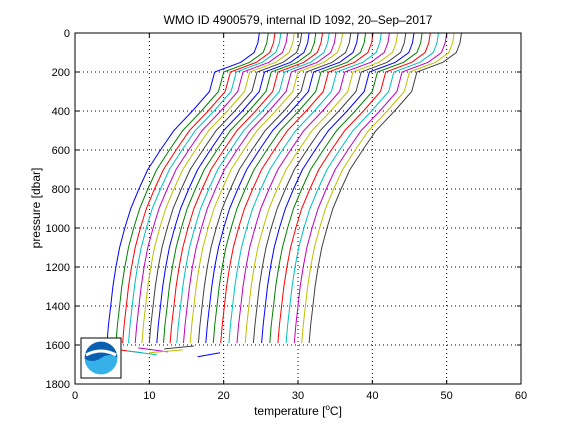 This screenshot has width=576, height=437. Describe the element at coordinates (372, 396) in the screenshot. I see `x-tick-label: 40` at that location.